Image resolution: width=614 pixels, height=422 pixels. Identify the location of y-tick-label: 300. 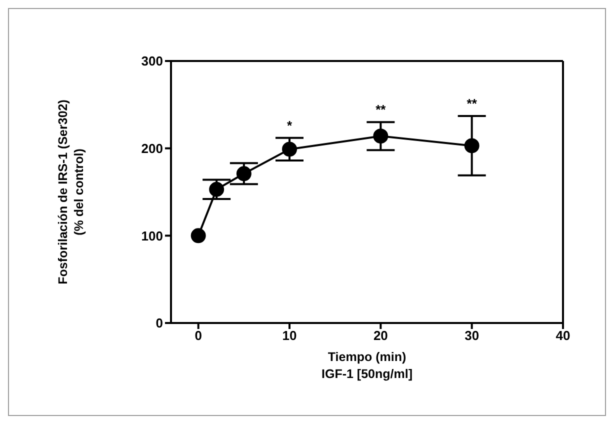
(152, 61).